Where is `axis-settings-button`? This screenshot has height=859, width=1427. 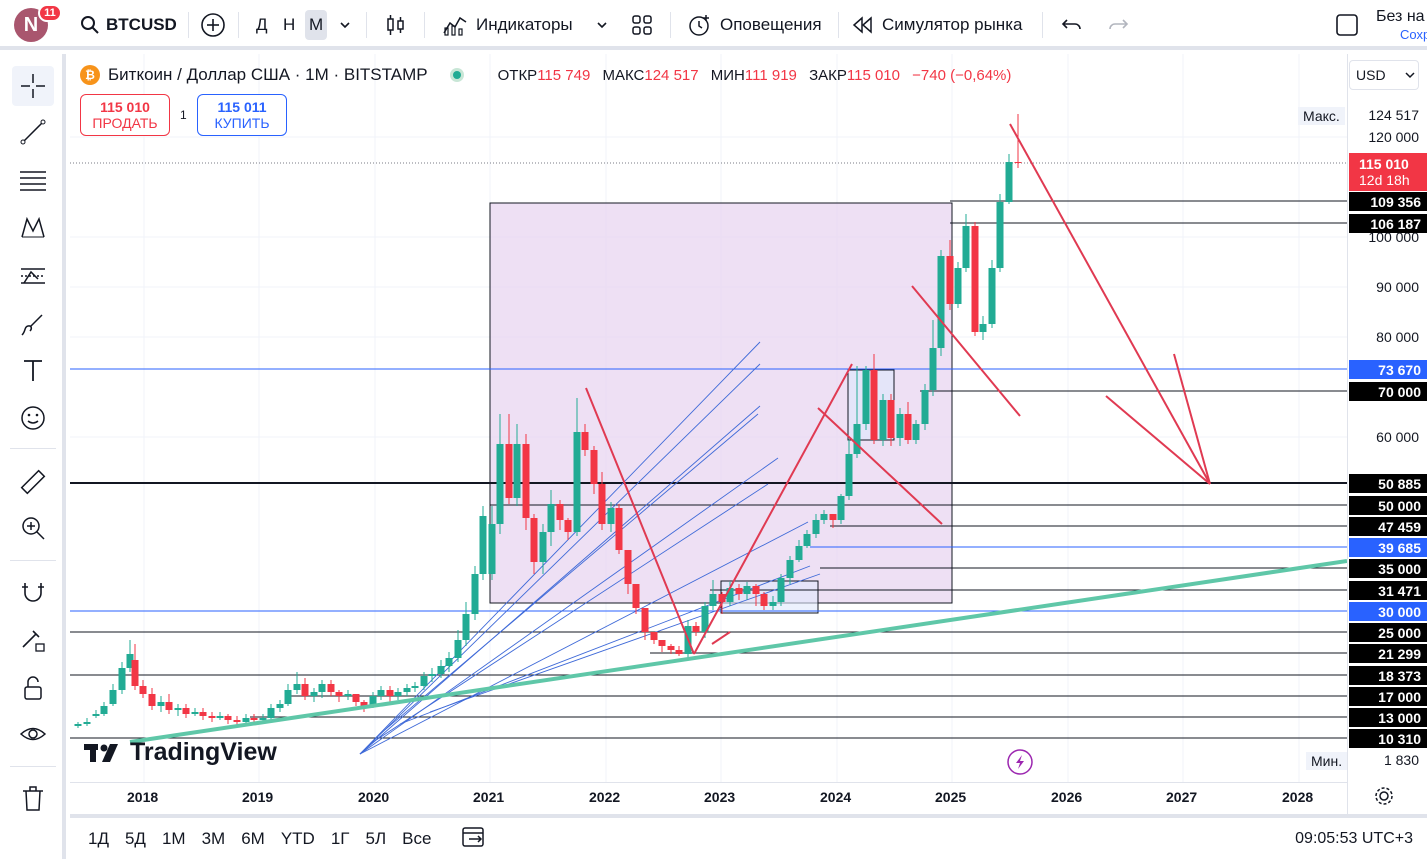
axis-settings-button is located at coordinates (1384, 798).